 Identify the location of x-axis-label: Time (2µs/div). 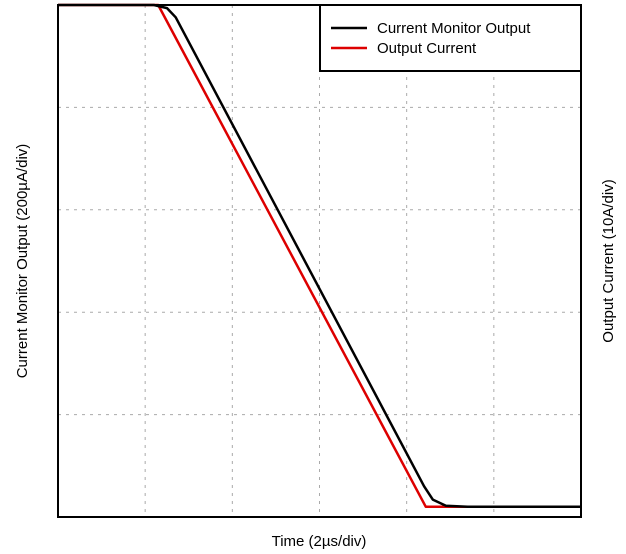
(319, 541).